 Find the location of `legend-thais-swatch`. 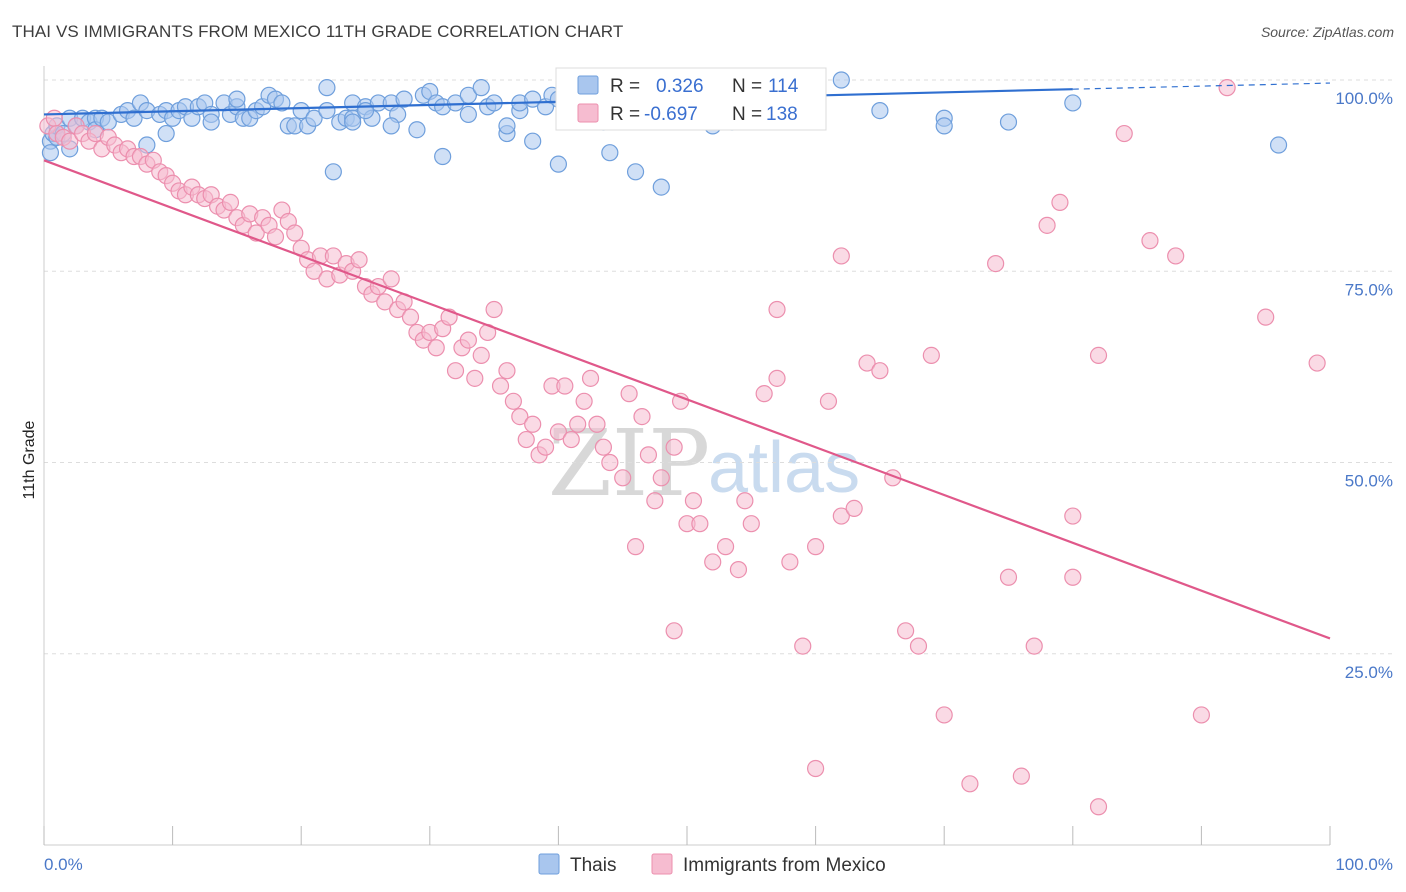

legend-thais-swatch is located at coordinates (549, 864).